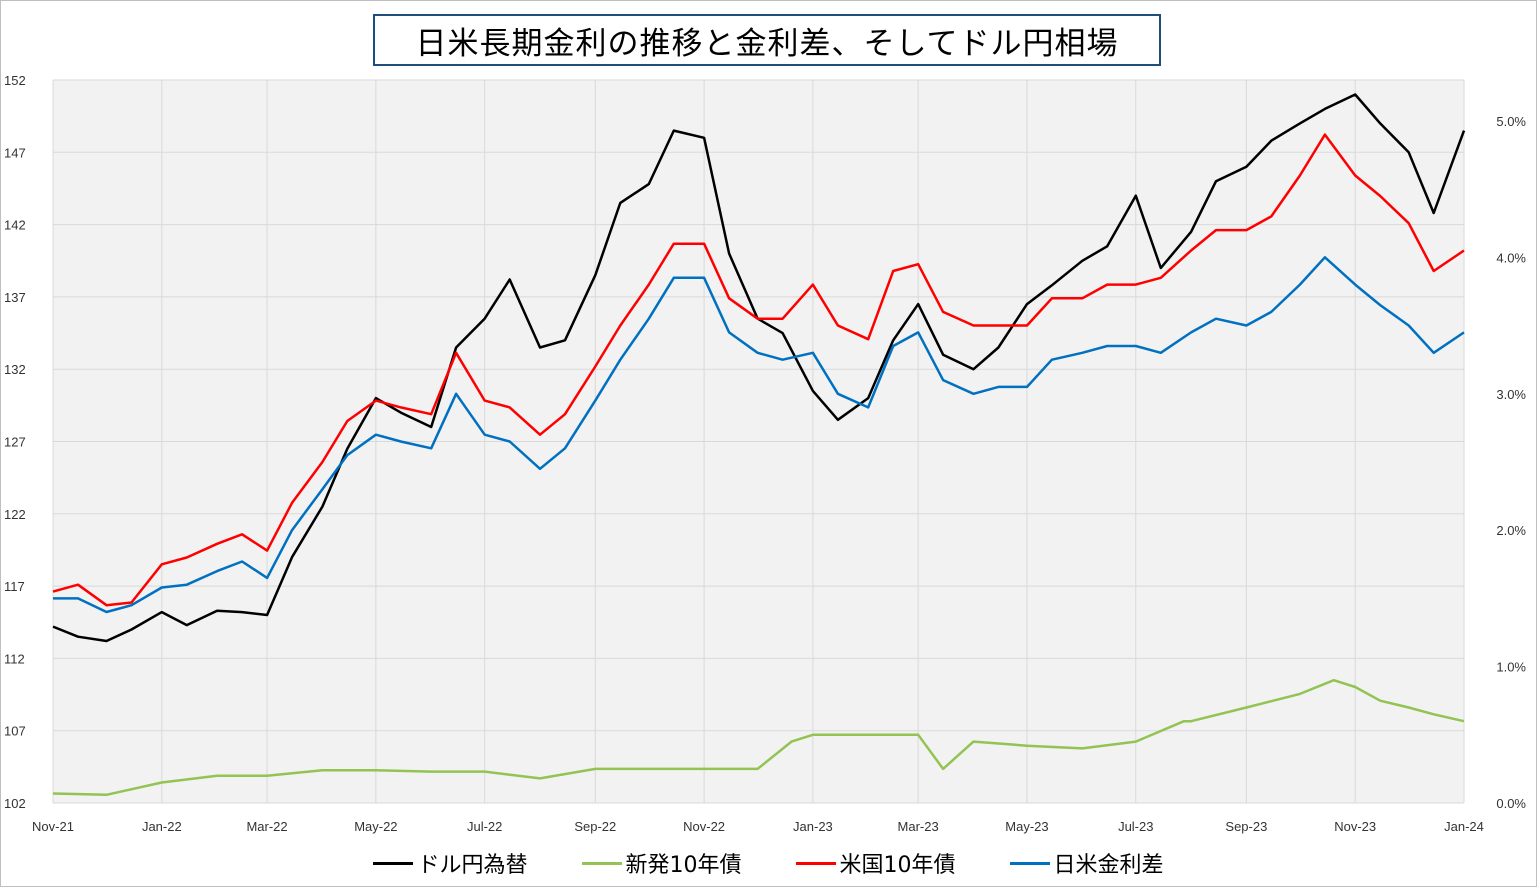 The image size is (1537, 887). What do you see at coordinates (15, 369) in the screenshot?
I see `y-left-tick-label: 132` at bounding box center [15, 369].